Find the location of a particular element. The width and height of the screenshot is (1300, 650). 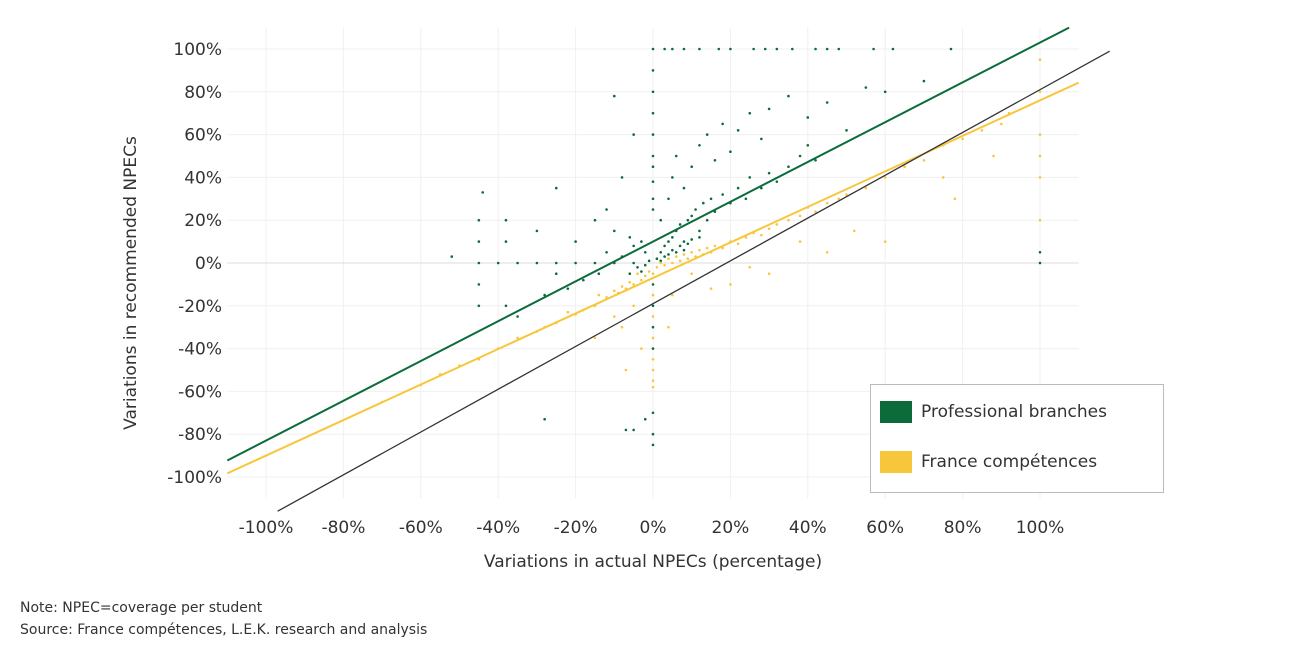

y-tick-label: 100% is located at coordinates (197, 50).